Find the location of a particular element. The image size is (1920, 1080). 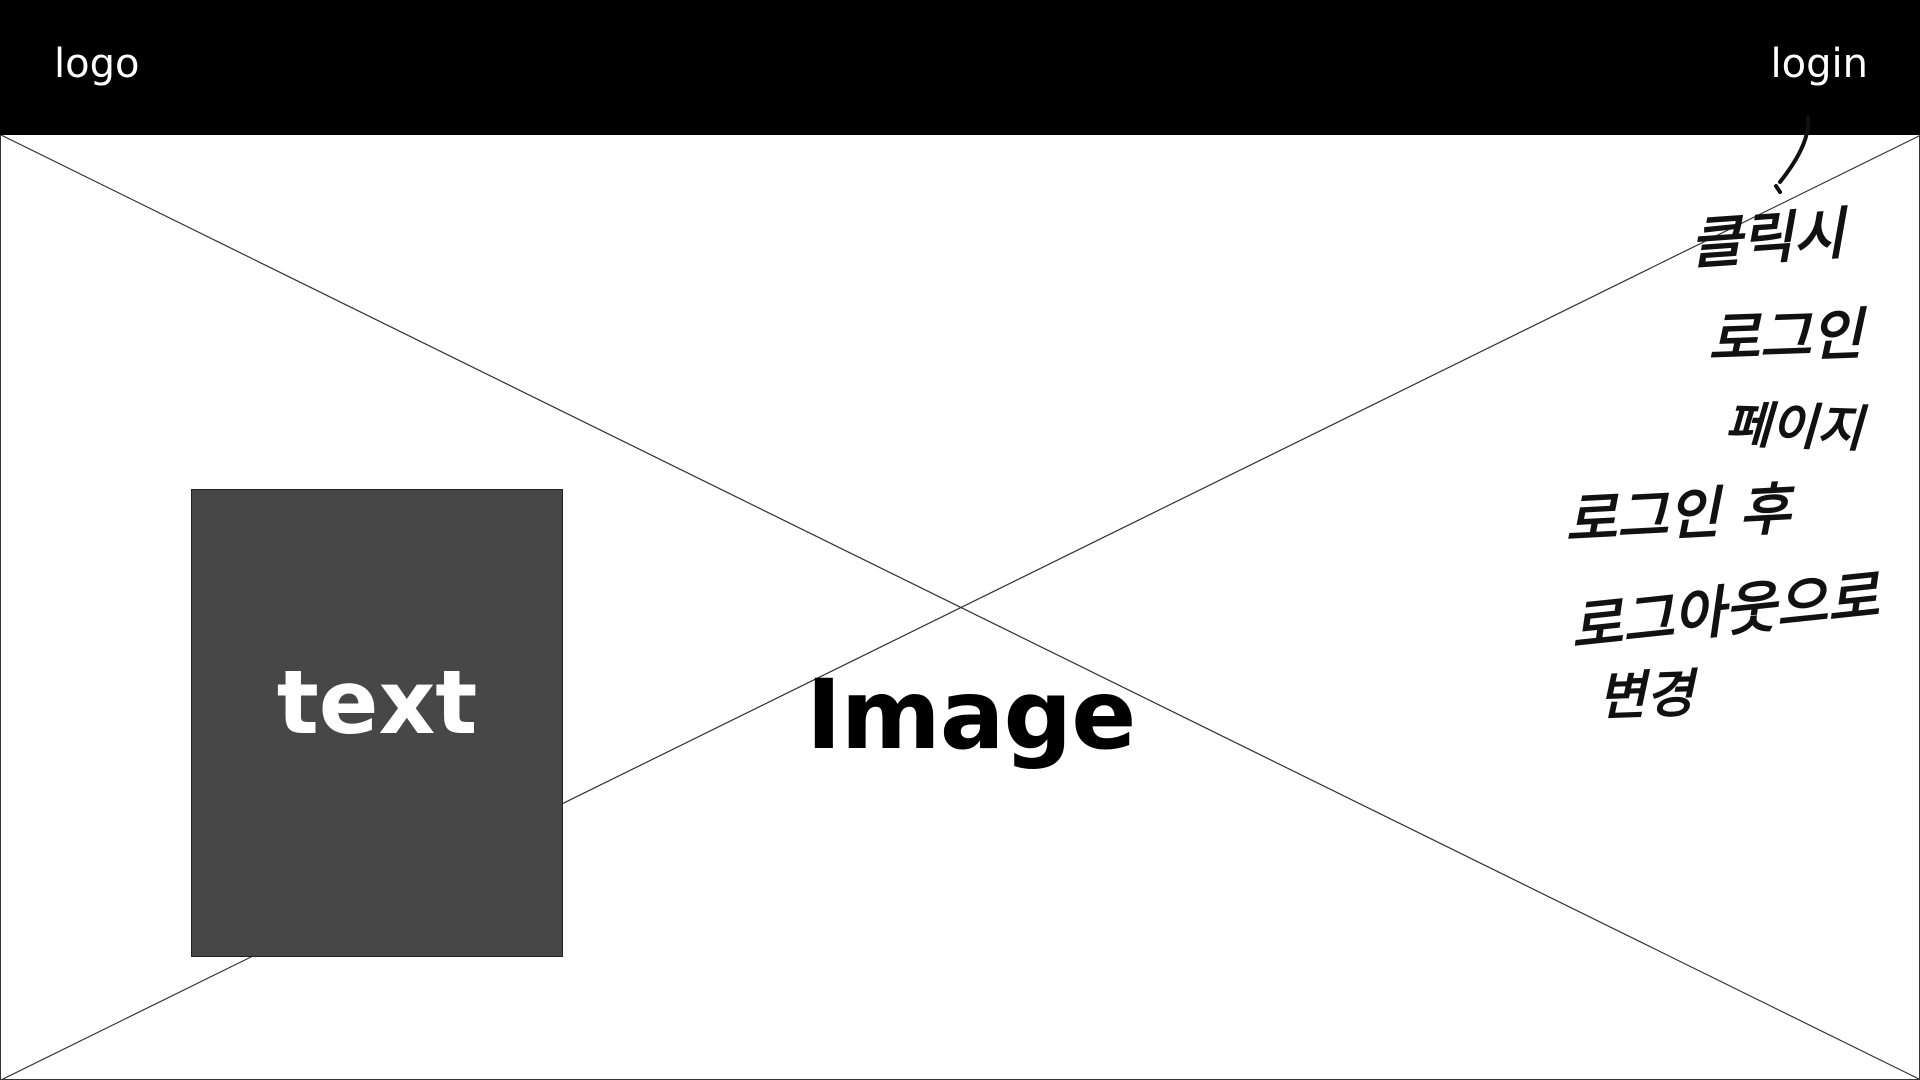

header-bar: logo login is located at coordinates (960, 67).